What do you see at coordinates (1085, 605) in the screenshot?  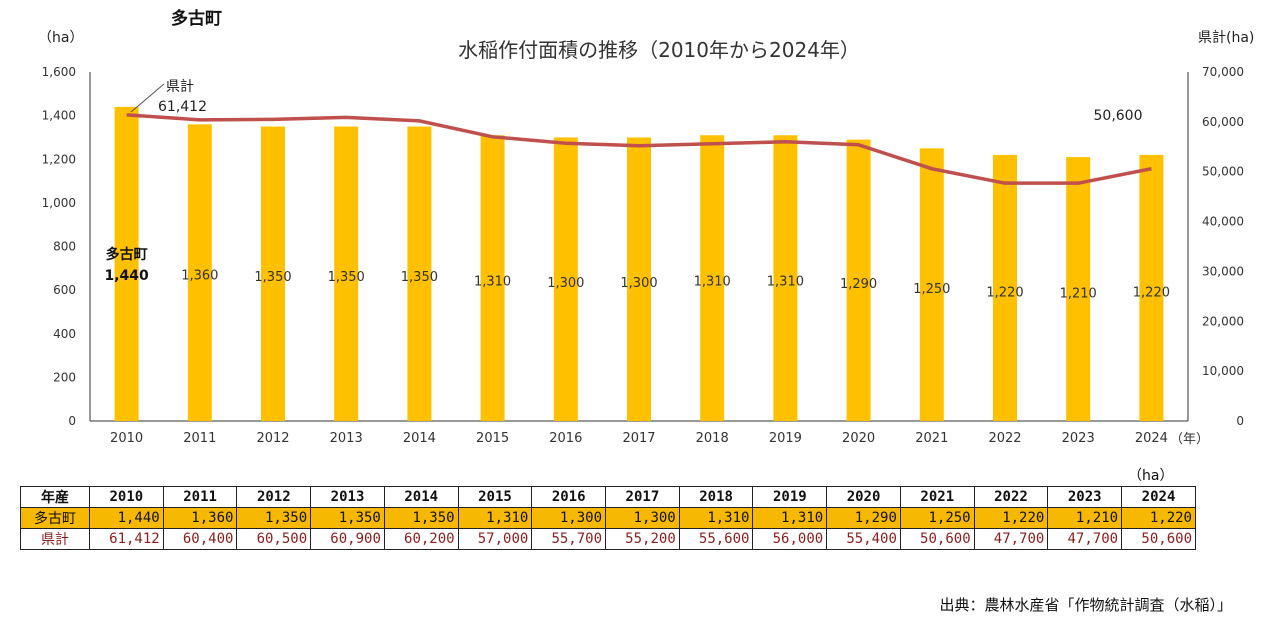 I see `source-note: 出典：農林水産省「作物統計調査（水稲）」` at bounding box center [1085, 605].